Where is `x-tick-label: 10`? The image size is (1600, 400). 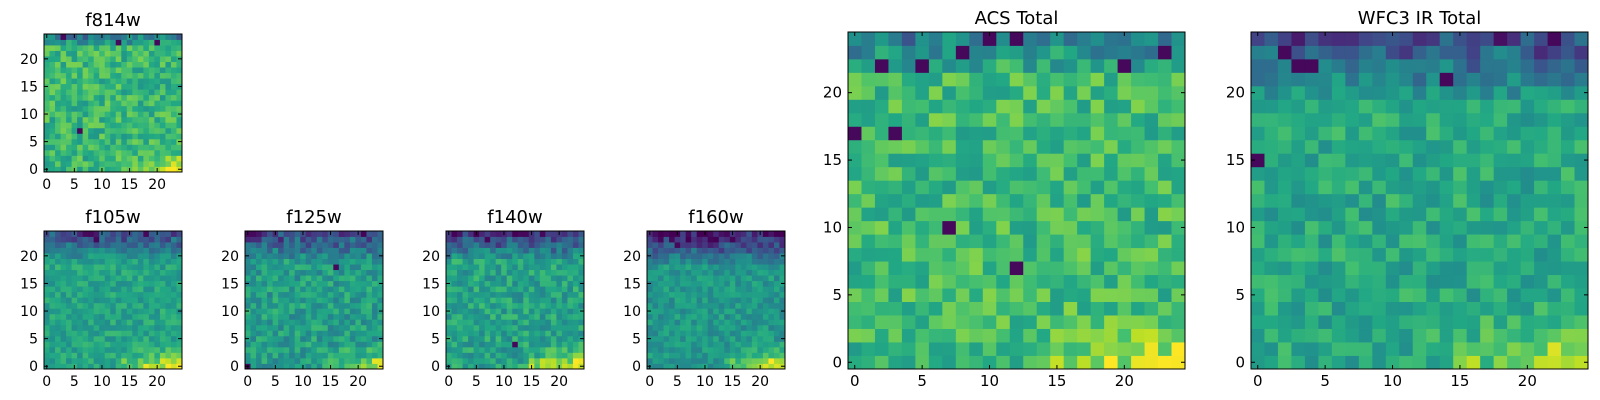 x-tick-label: 10 is located at coordinates (102, 382).